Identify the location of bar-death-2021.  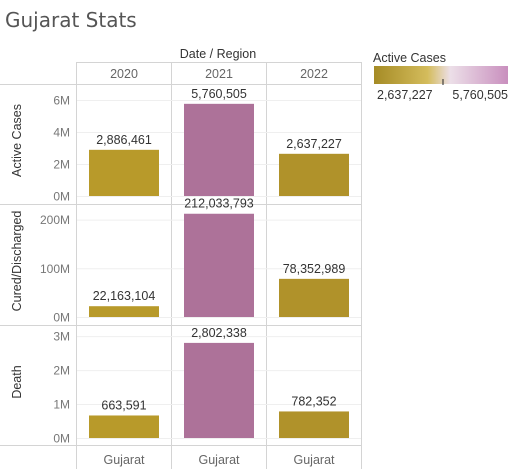
(219, 390).